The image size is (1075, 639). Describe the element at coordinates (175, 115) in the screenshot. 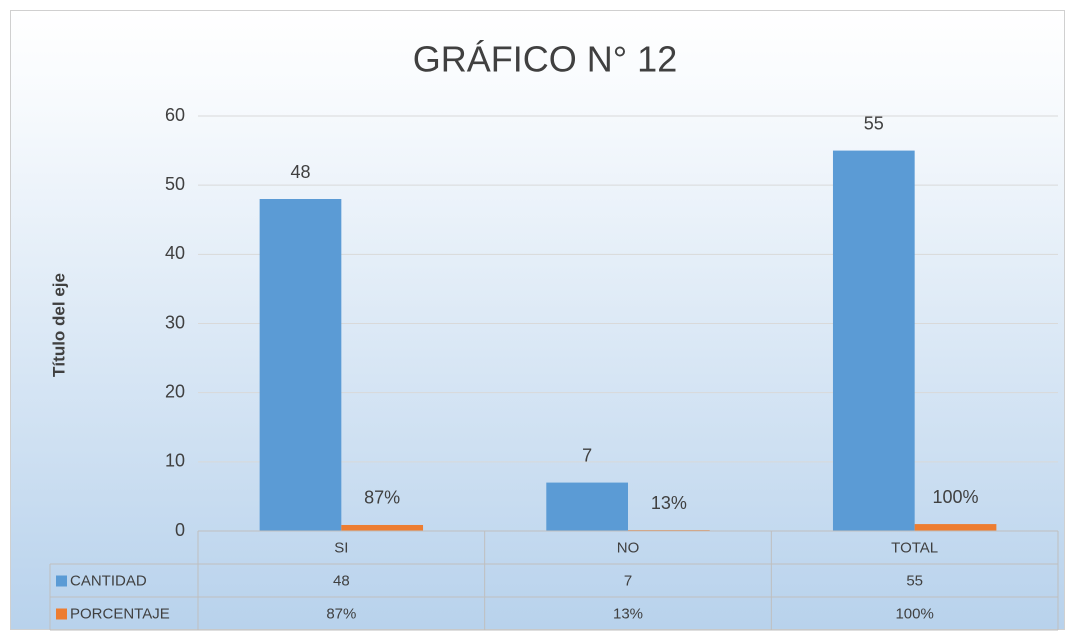

I see `y-tick-label: 60` at that location.